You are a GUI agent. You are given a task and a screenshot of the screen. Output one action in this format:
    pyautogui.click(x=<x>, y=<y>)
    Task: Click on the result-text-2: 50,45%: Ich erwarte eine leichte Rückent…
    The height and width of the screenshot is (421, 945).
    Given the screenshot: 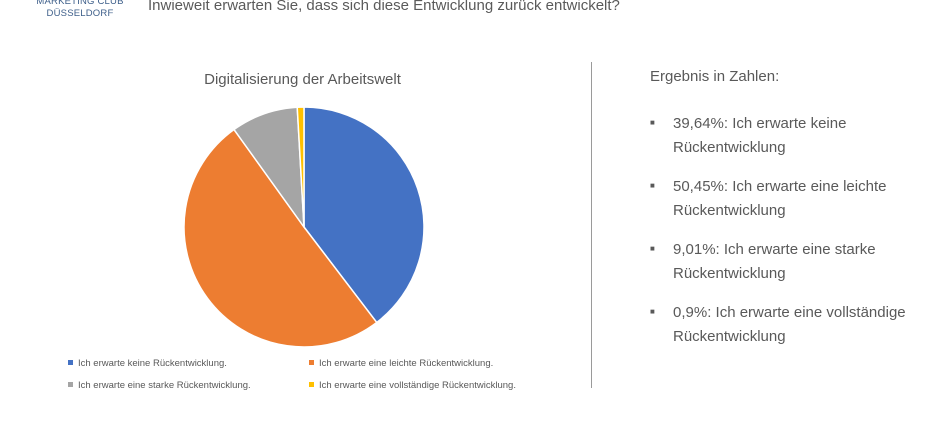 What is the action you would take?
    pyautogui.click(x=780, y=198)
    